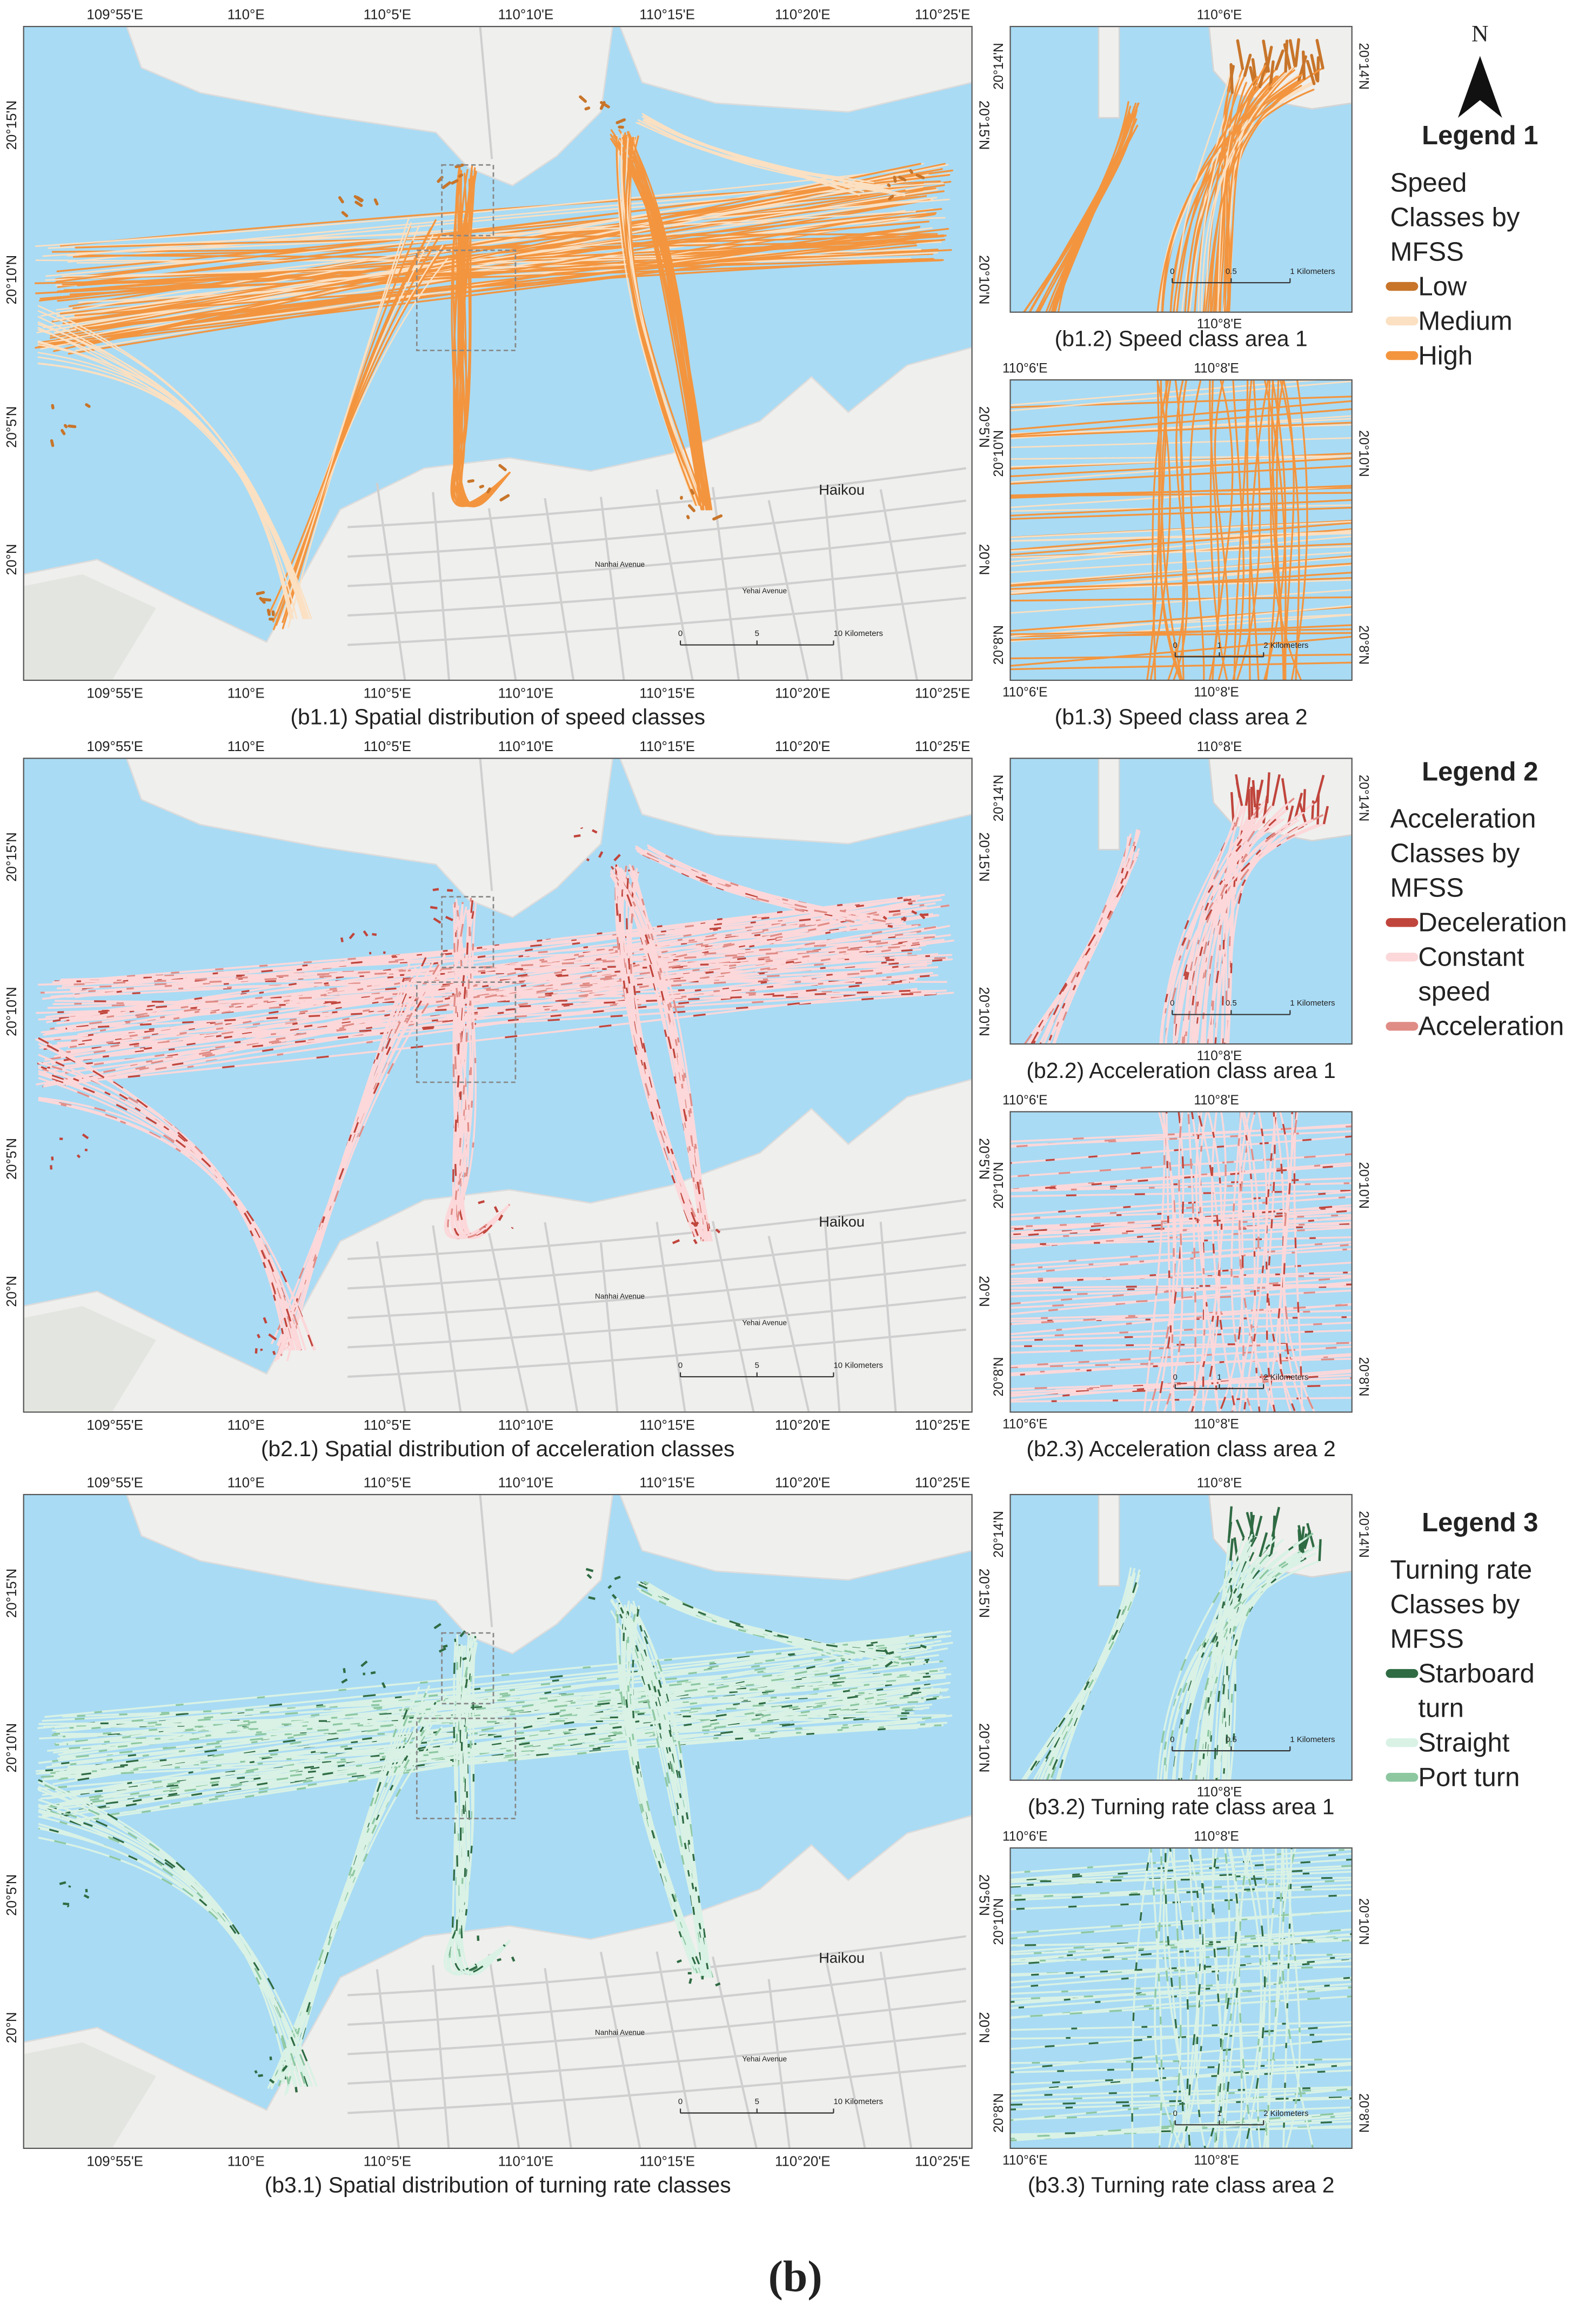  What do you see at coordinates (246, 746) in the screenshot?
I see `lon-tick-label: 110°E` at bounding box center [246, 746].